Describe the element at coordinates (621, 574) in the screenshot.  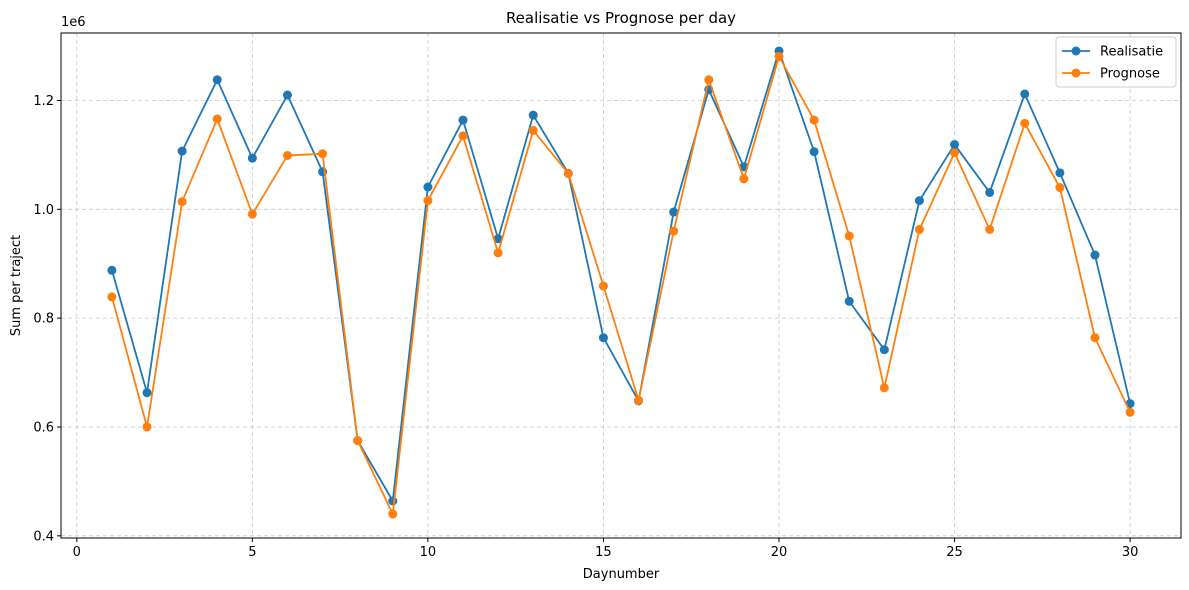
I see `x-axis-label: Daynumber` at that location.